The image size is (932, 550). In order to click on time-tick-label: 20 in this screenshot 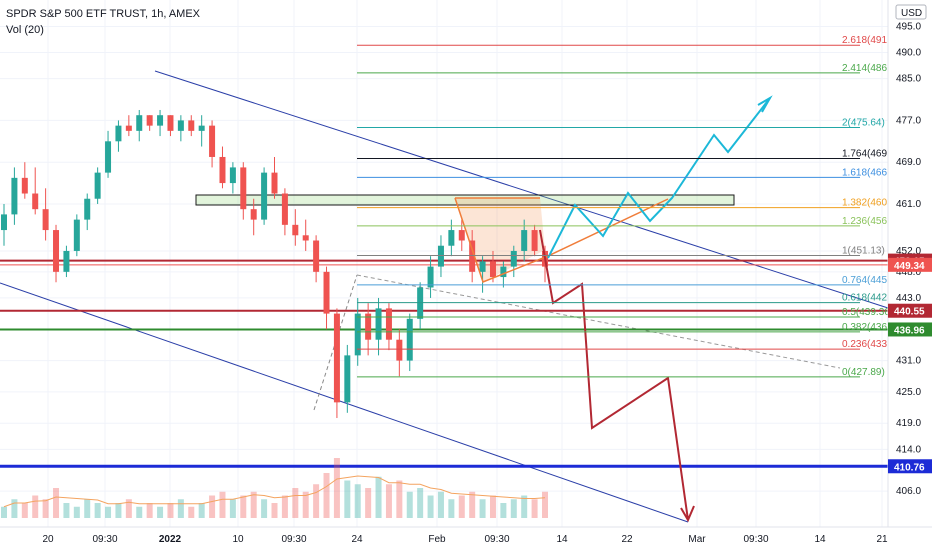, I will do `click(48, 539)`.